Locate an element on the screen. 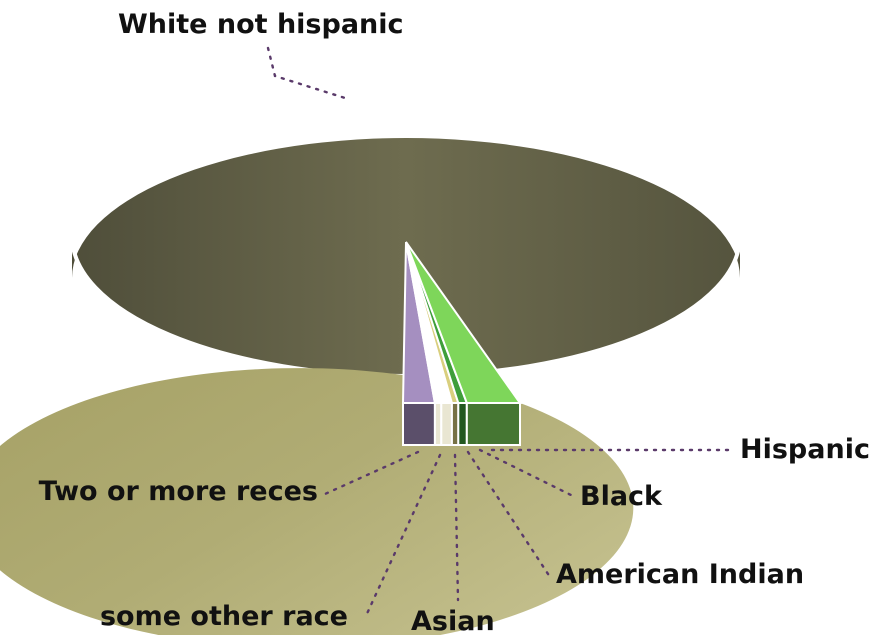 The image size is (884, 635). label-american-indian: American Indian is located at coordinates (680, 574).